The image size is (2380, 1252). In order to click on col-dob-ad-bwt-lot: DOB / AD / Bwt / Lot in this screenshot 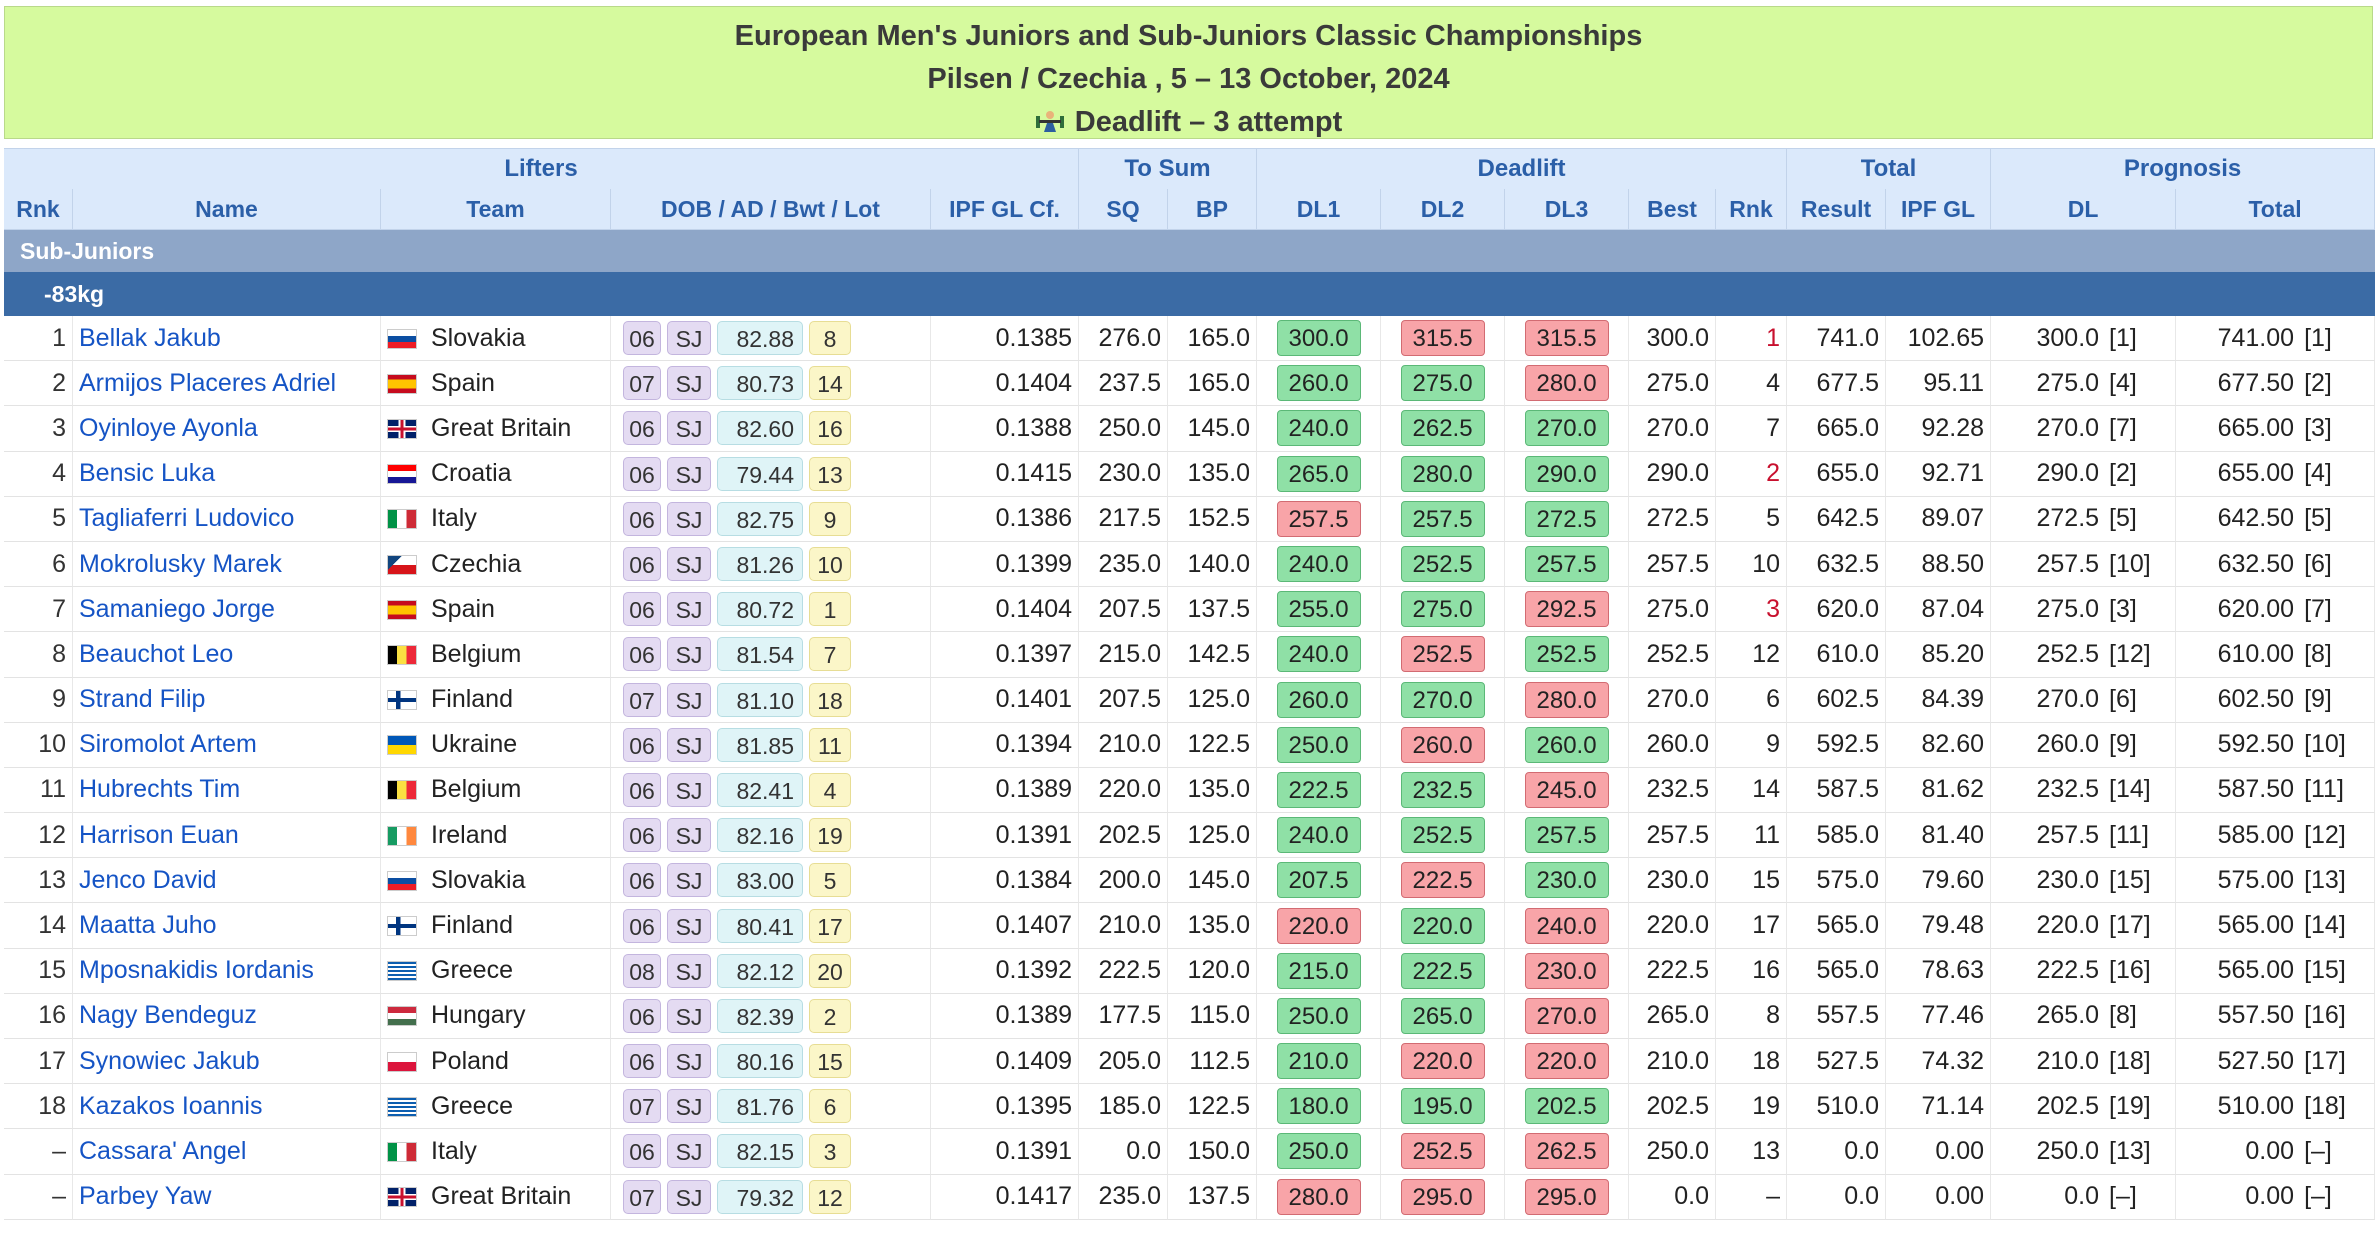, I will do `click(771, 209)`.